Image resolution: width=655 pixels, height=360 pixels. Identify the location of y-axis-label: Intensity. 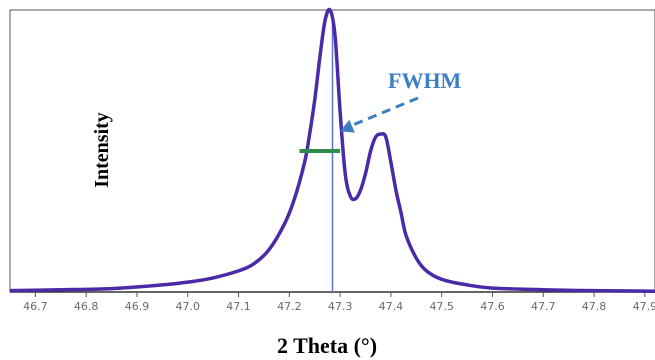
(102, 150).